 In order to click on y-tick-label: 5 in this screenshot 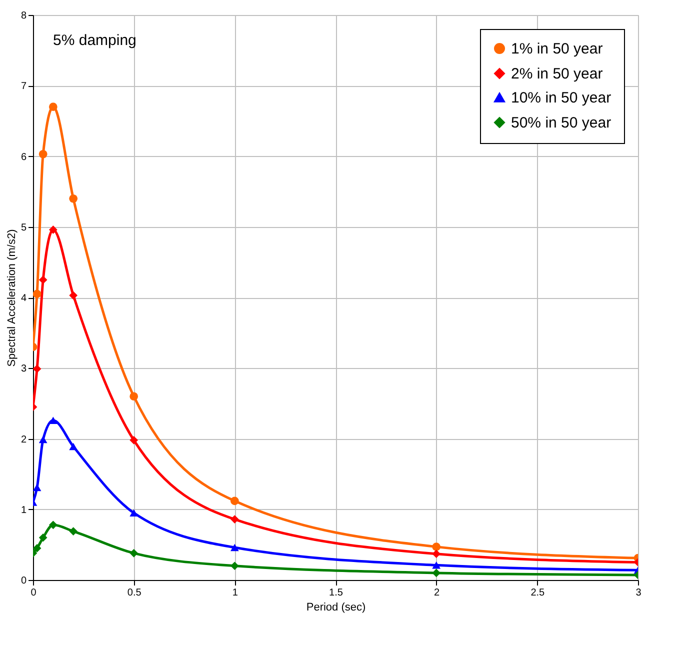, I will do `click(23, 228)`.